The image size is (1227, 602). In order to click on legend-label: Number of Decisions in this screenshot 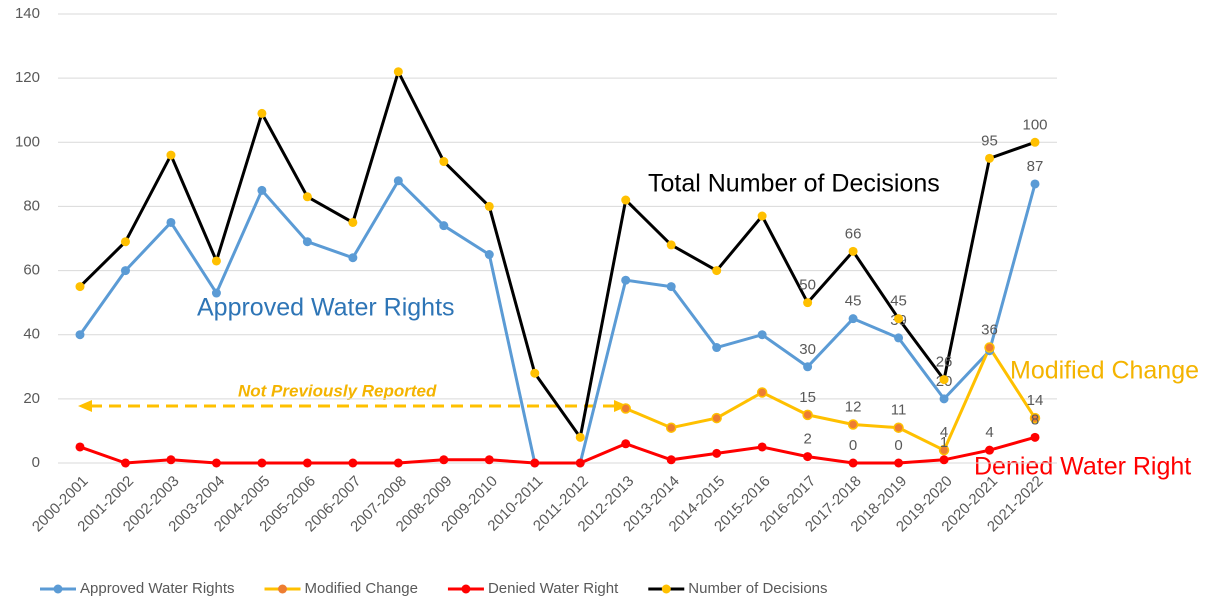, I will do `click(757, 588)`.